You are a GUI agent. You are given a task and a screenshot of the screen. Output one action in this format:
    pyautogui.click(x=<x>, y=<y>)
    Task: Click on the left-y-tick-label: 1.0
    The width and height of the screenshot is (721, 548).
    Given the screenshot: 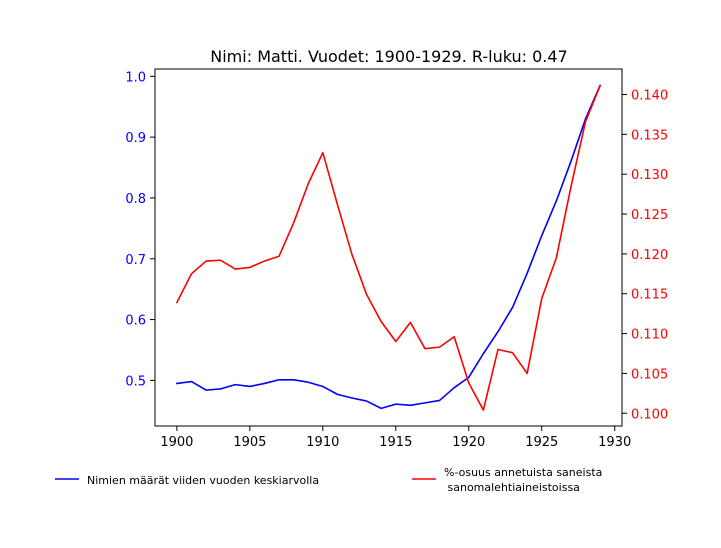 What is the action you would take?
    pyautogui.click(x=135, y=77)
    